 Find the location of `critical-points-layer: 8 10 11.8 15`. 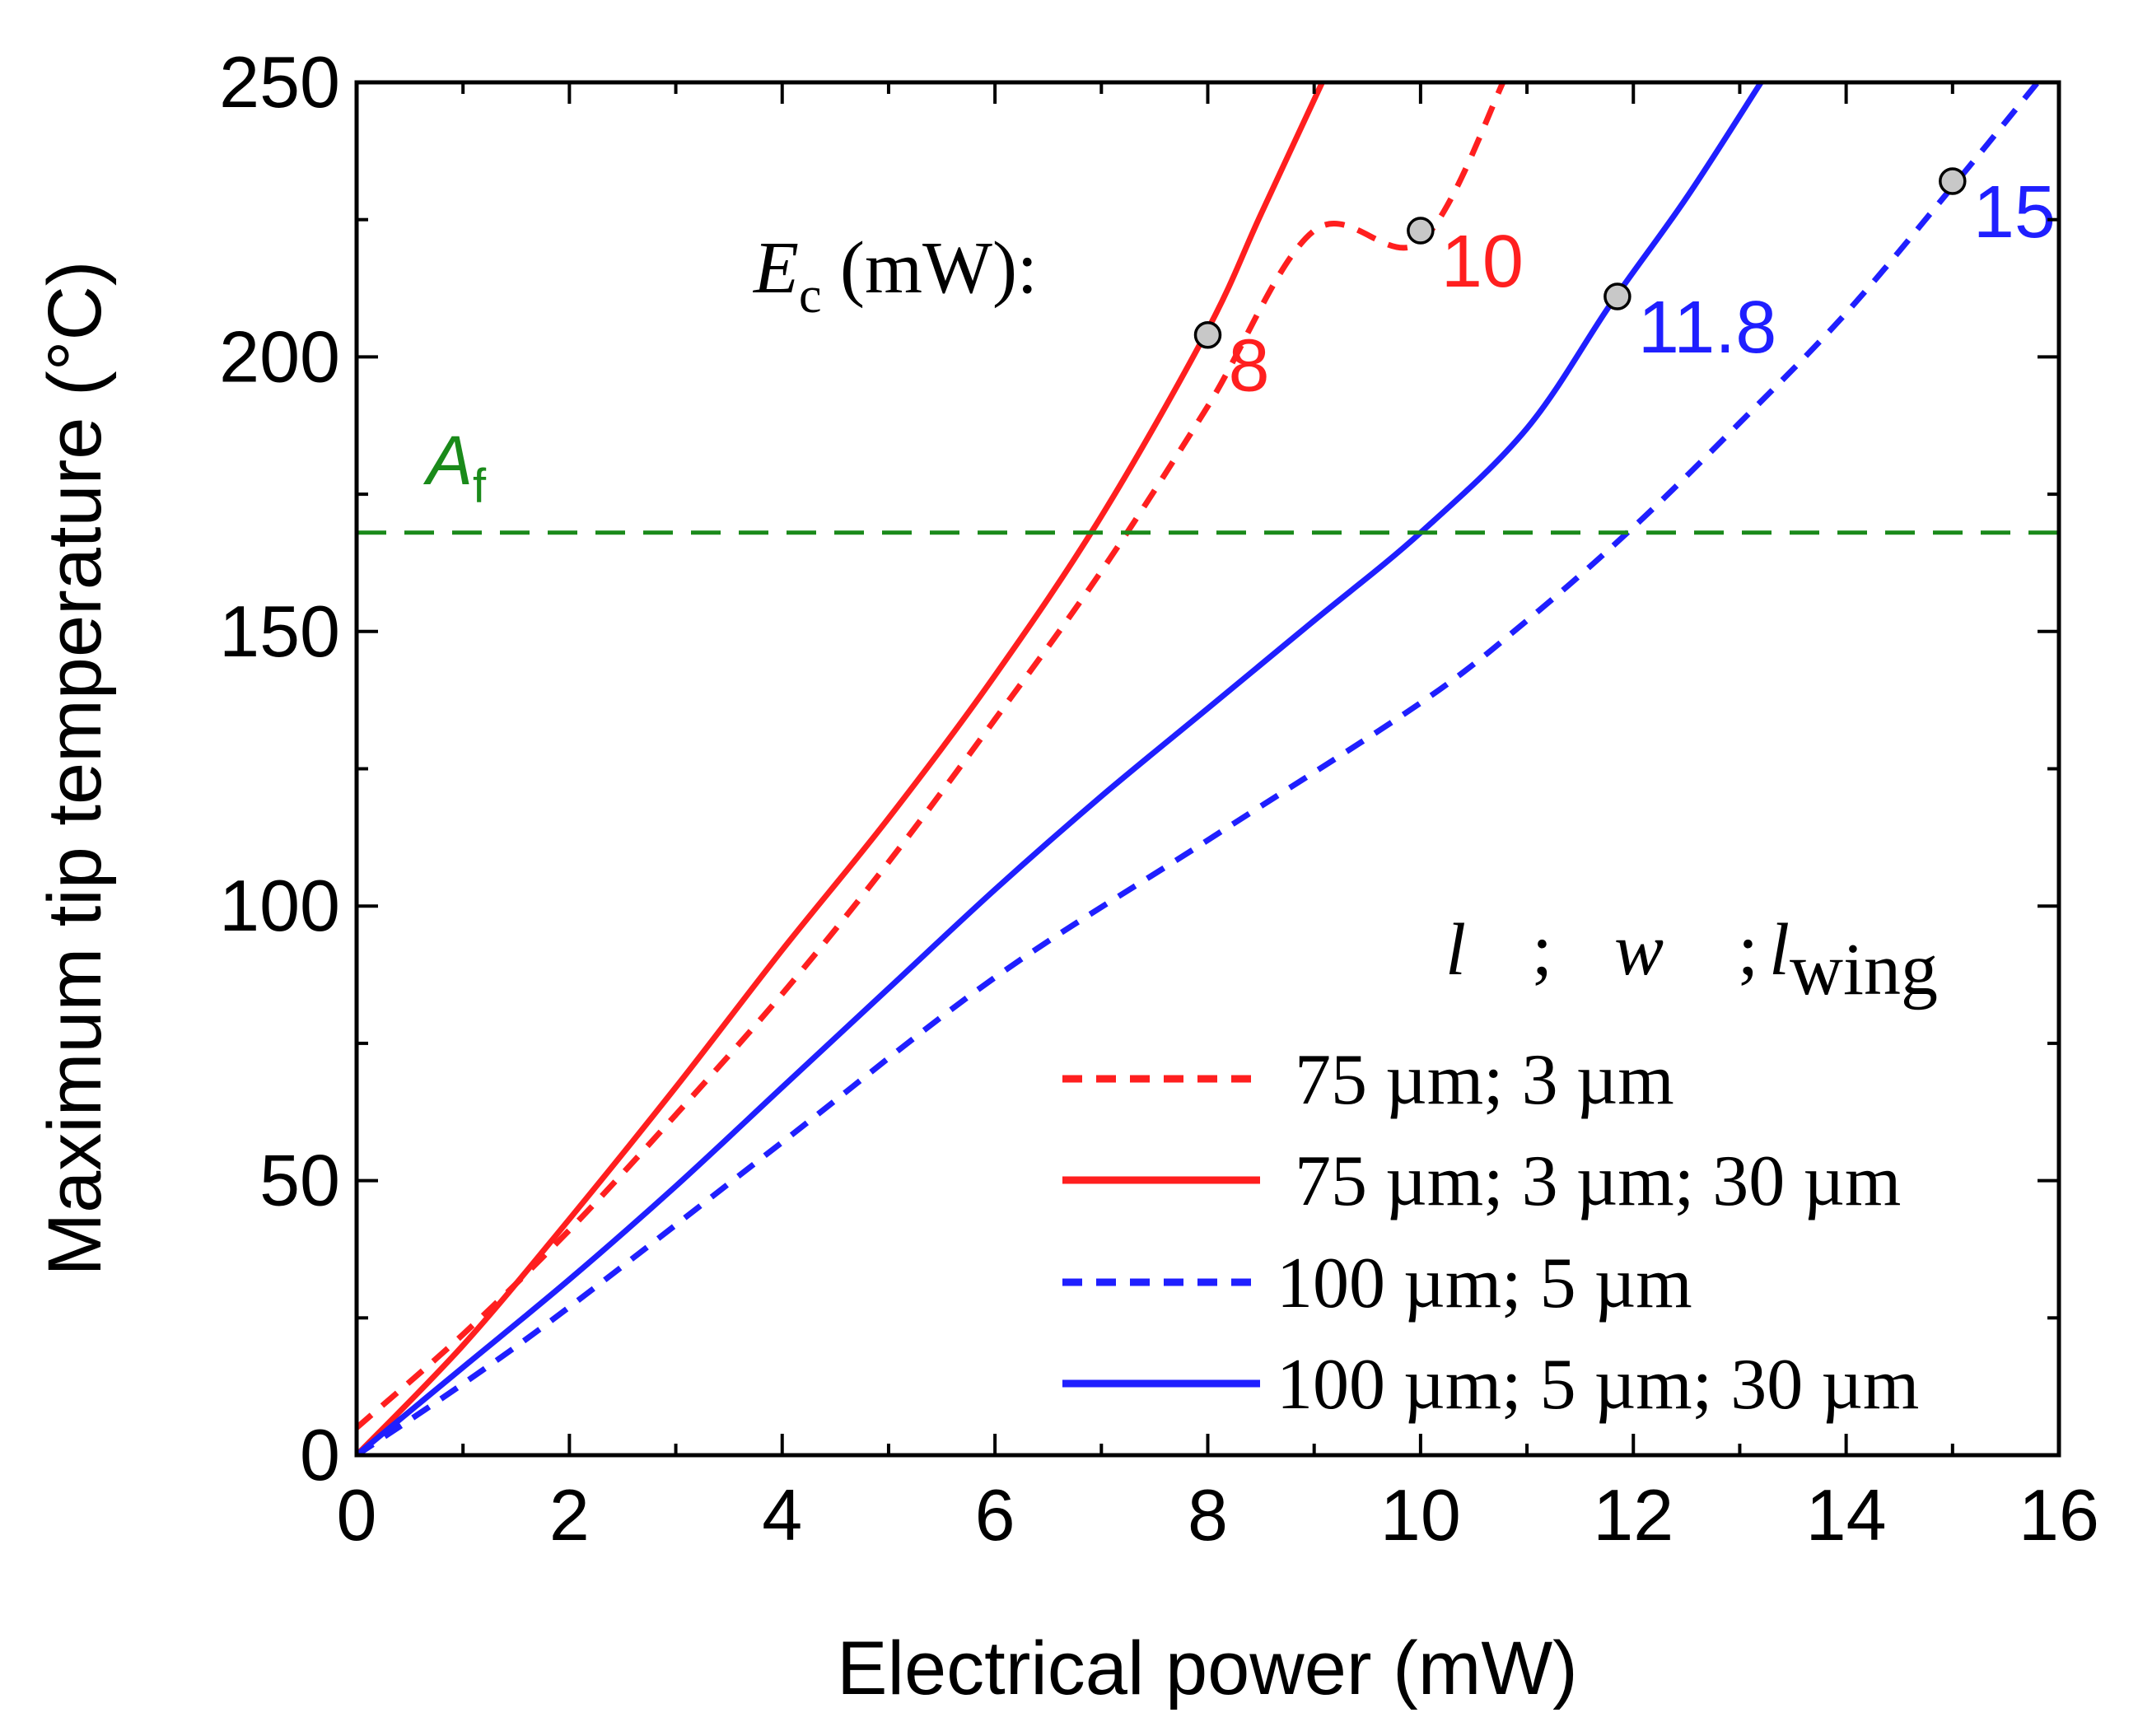

critical-points-layer: 8 10 11.8 15 is located at coordinates (1624, 287).